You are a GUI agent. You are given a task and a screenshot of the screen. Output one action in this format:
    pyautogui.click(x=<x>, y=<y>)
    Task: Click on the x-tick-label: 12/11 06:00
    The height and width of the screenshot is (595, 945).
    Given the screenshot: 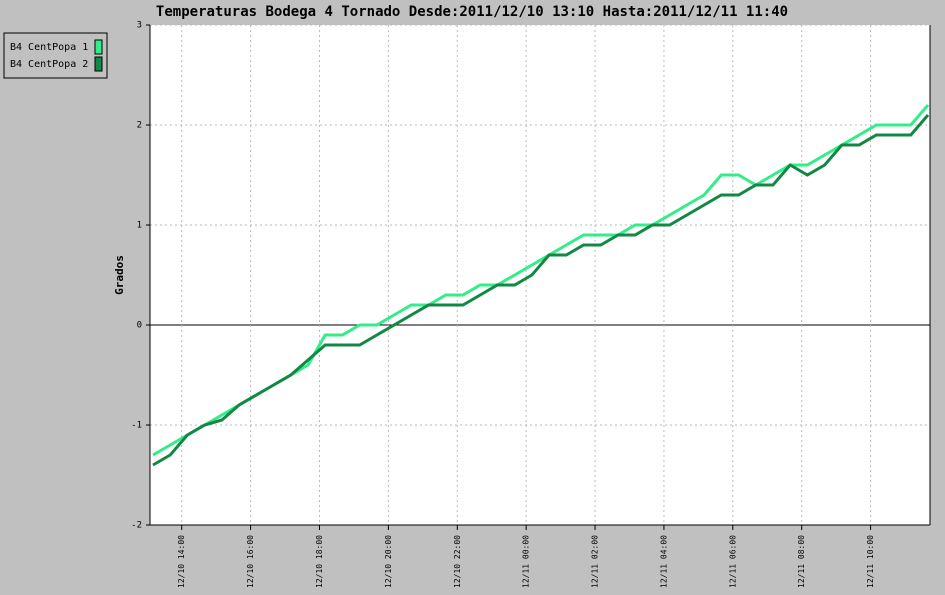 What is the action you would take?
    pyautogui.click(x=732, y=561)
    